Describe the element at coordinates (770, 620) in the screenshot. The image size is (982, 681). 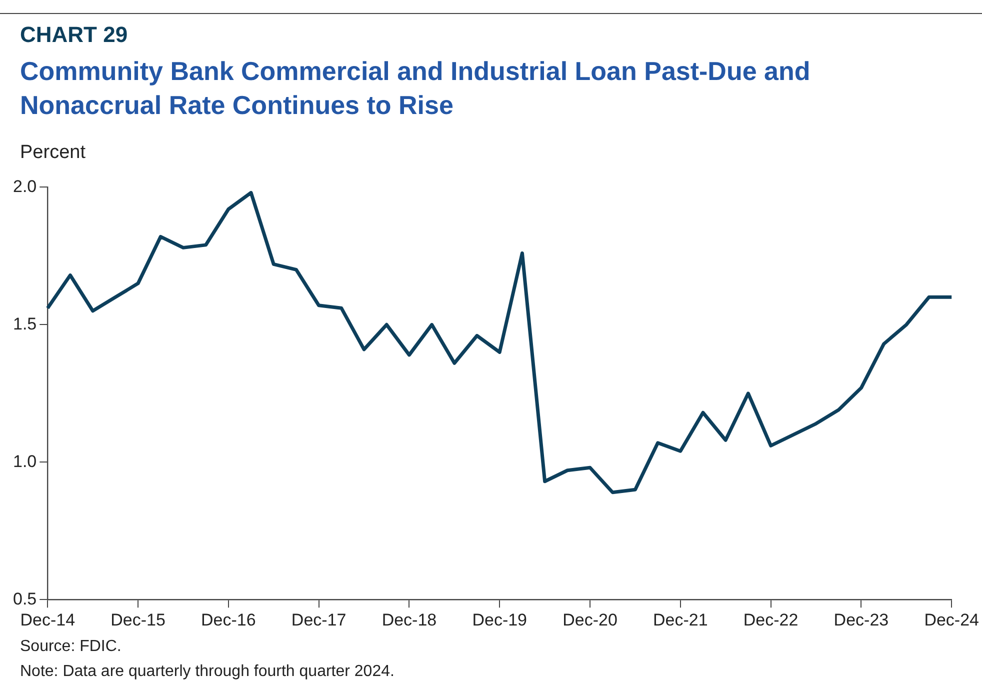
I see `x-tick-label: Dec-22` at that location.